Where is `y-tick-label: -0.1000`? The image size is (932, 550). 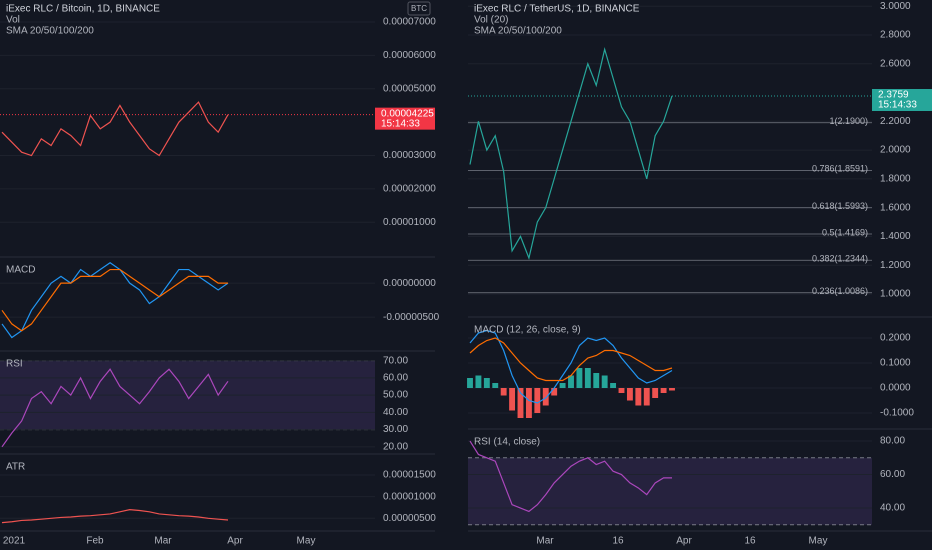
y-tick-label: -0.1000 is located at coordinates (897, 413).